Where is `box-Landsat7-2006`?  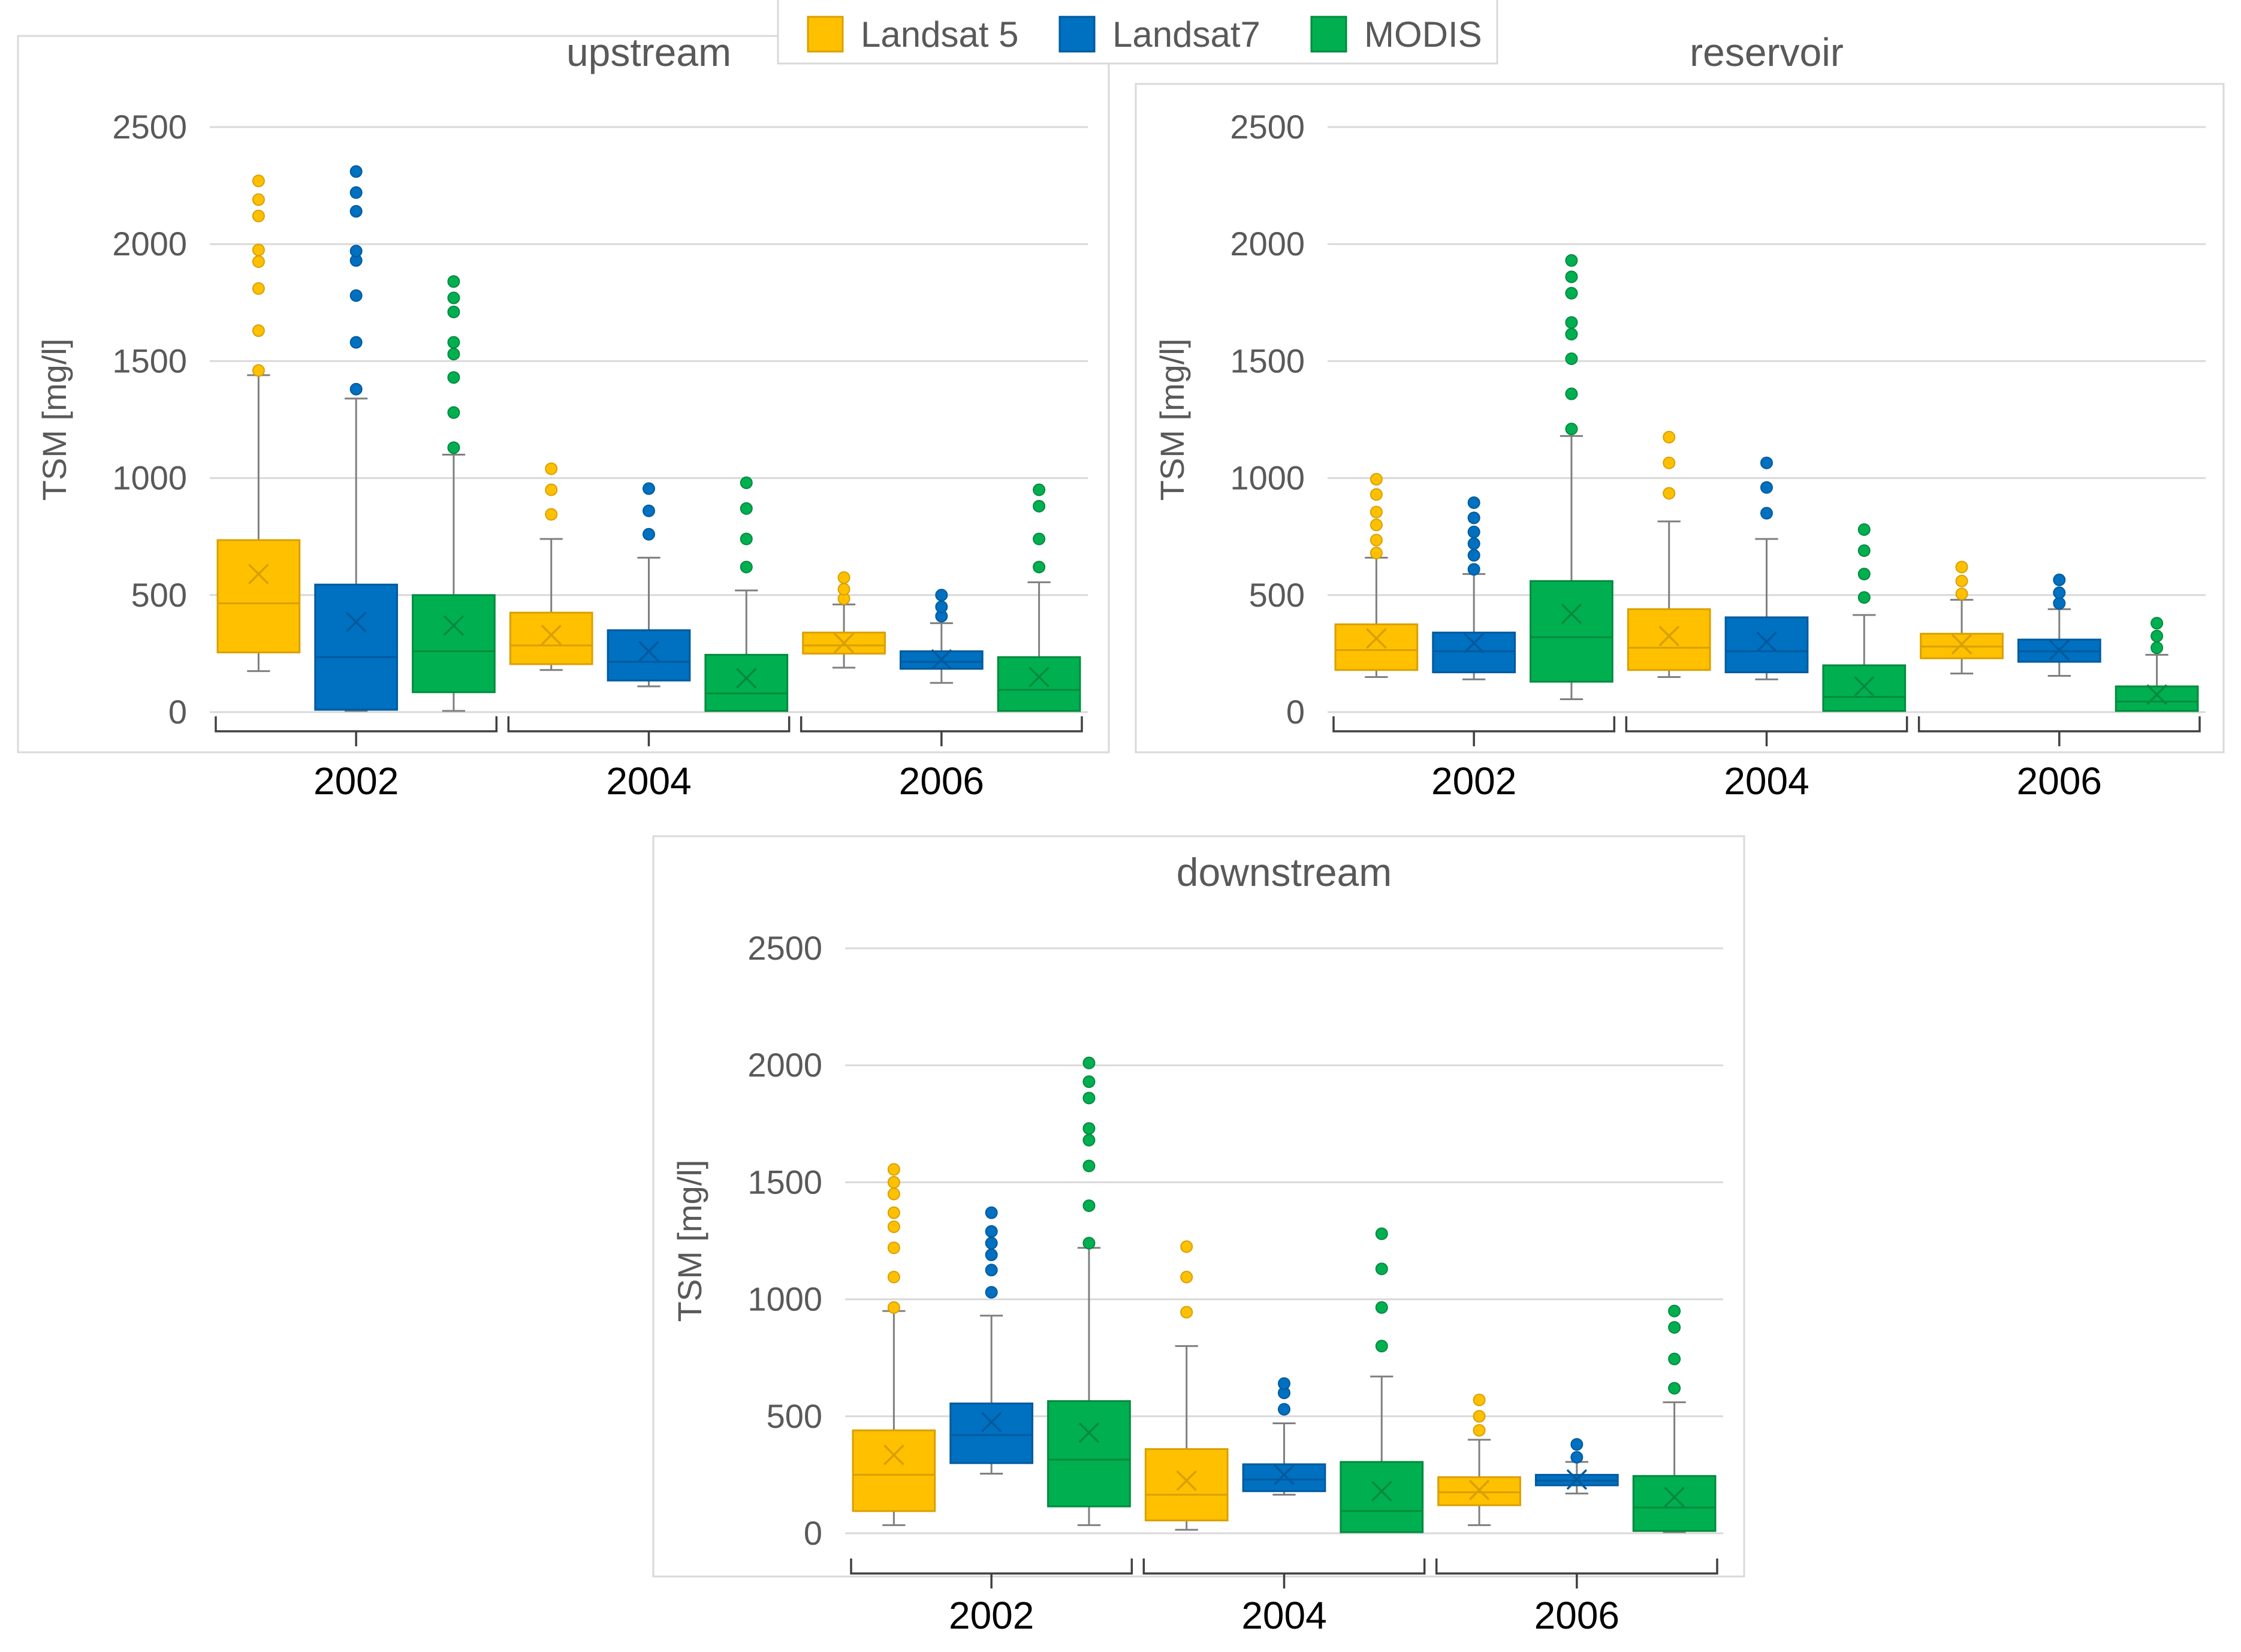
box-Landsat7-2006 is located at coordinates (941, 636).